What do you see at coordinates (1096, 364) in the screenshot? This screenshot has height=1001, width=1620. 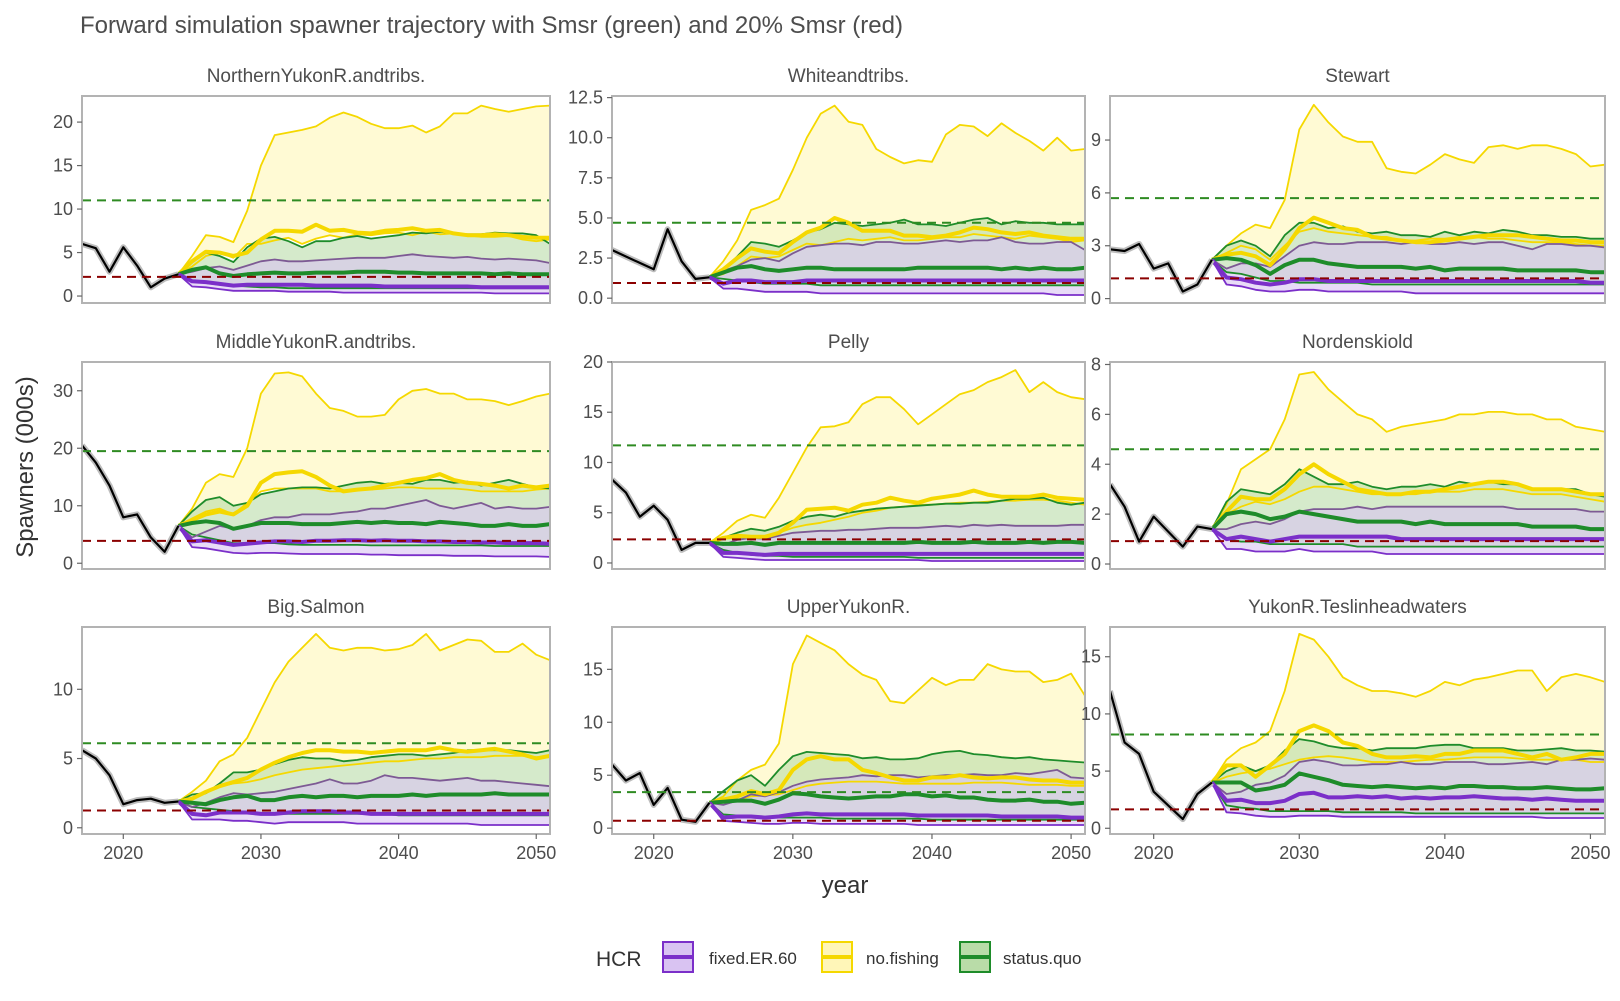 I see `y-tick-label: 8` at bounding box center [1096, 364].